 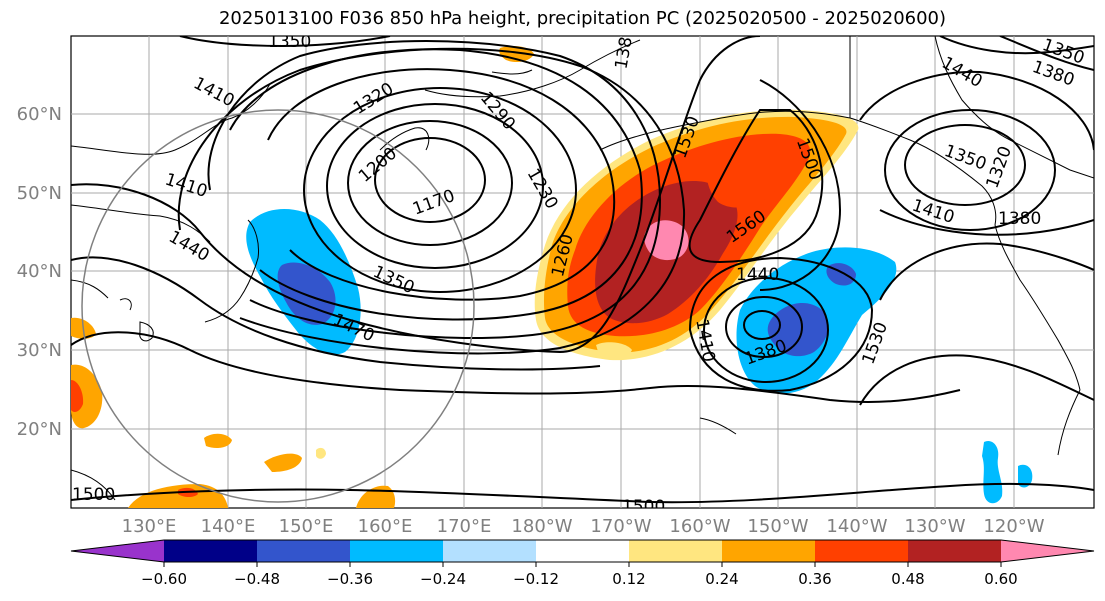 What do you see at coordinates (628, 579) in the screenshot?
I see `colorbar-tick-label: 0.12` at bounding box center [628, 579].